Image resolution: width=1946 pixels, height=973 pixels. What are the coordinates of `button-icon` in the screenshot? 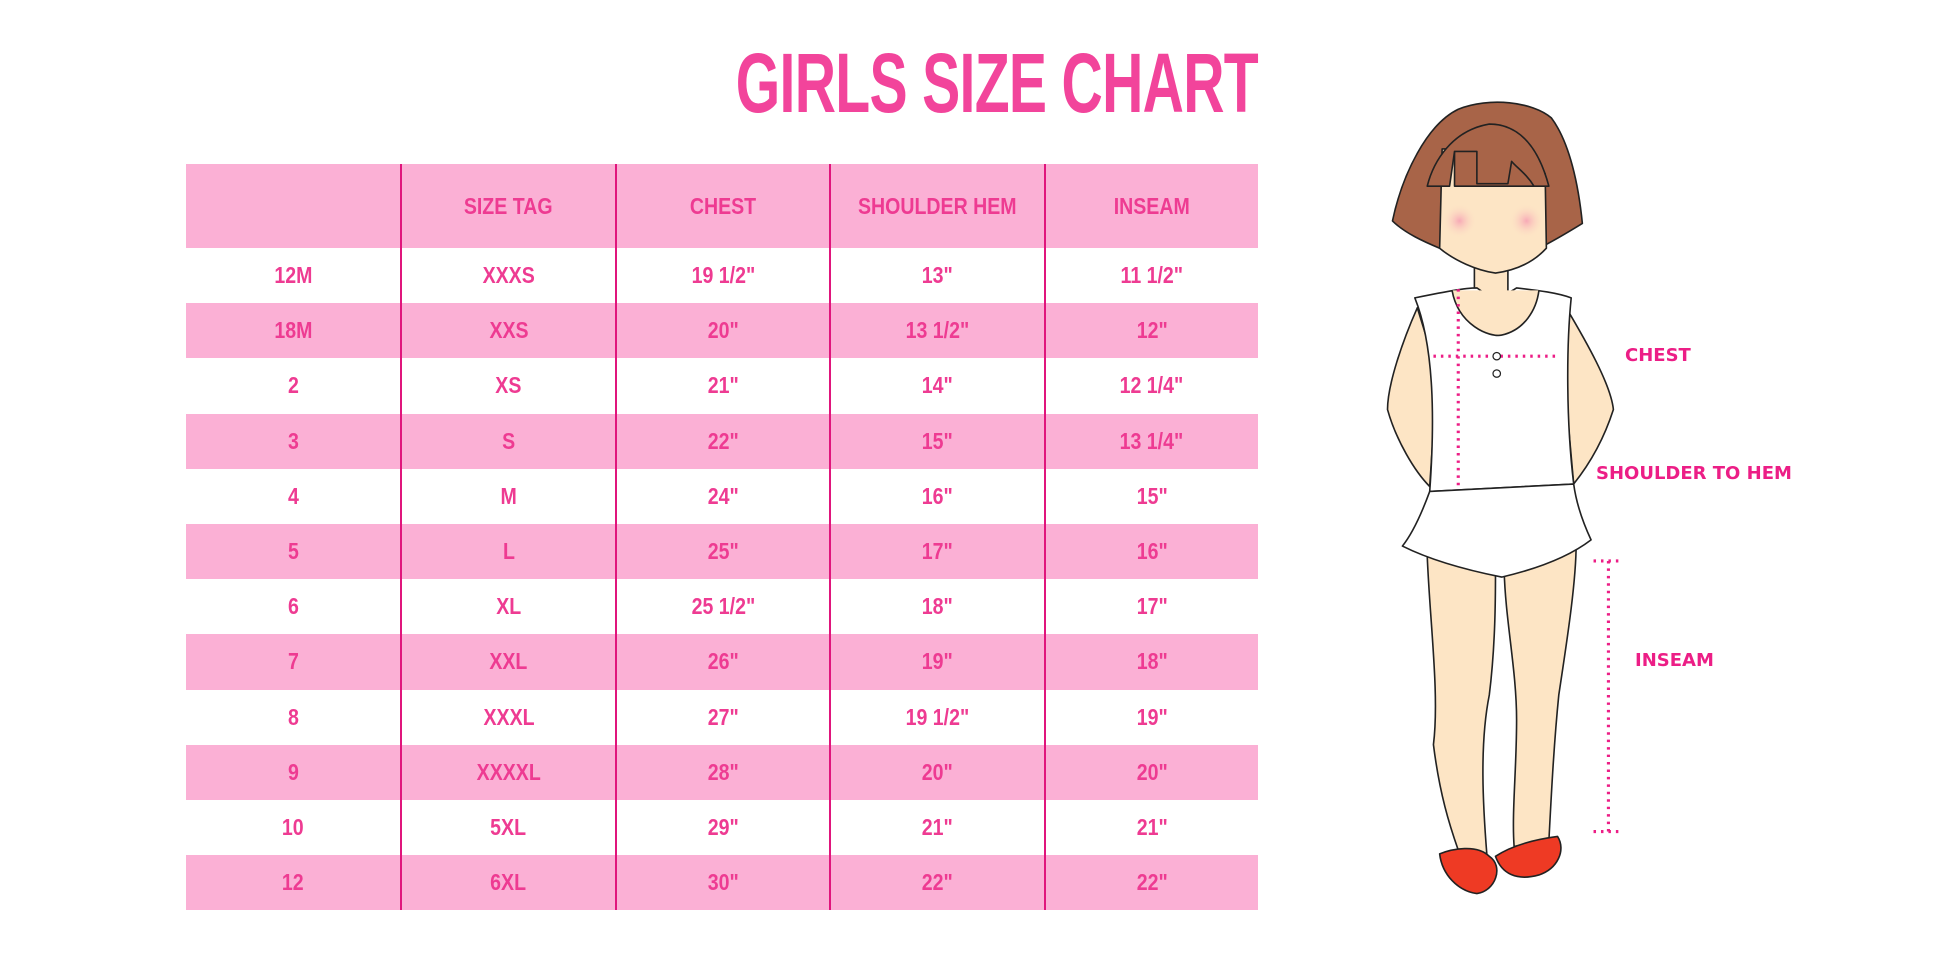 It's located at (1497, 356).